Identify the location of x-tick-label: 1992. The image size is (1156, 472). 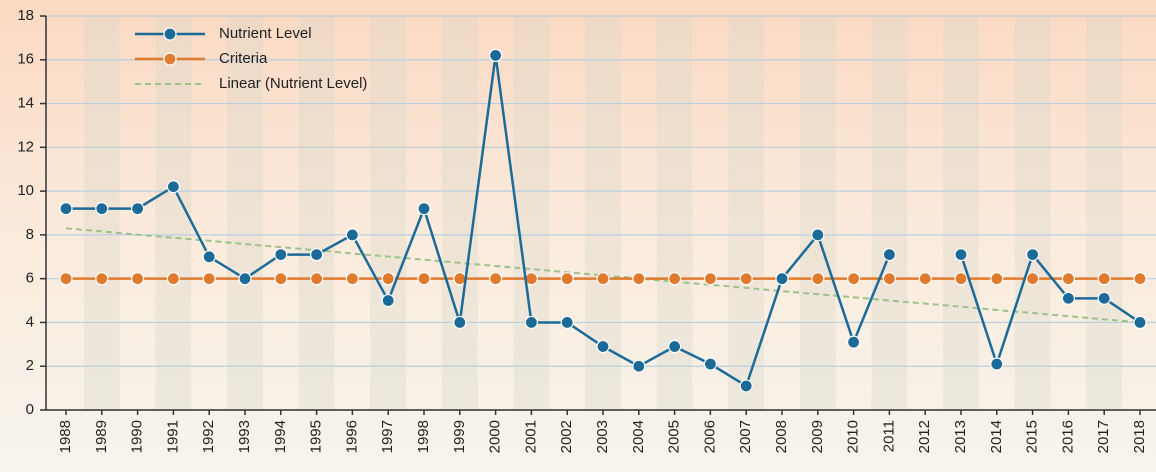
(208, 436).